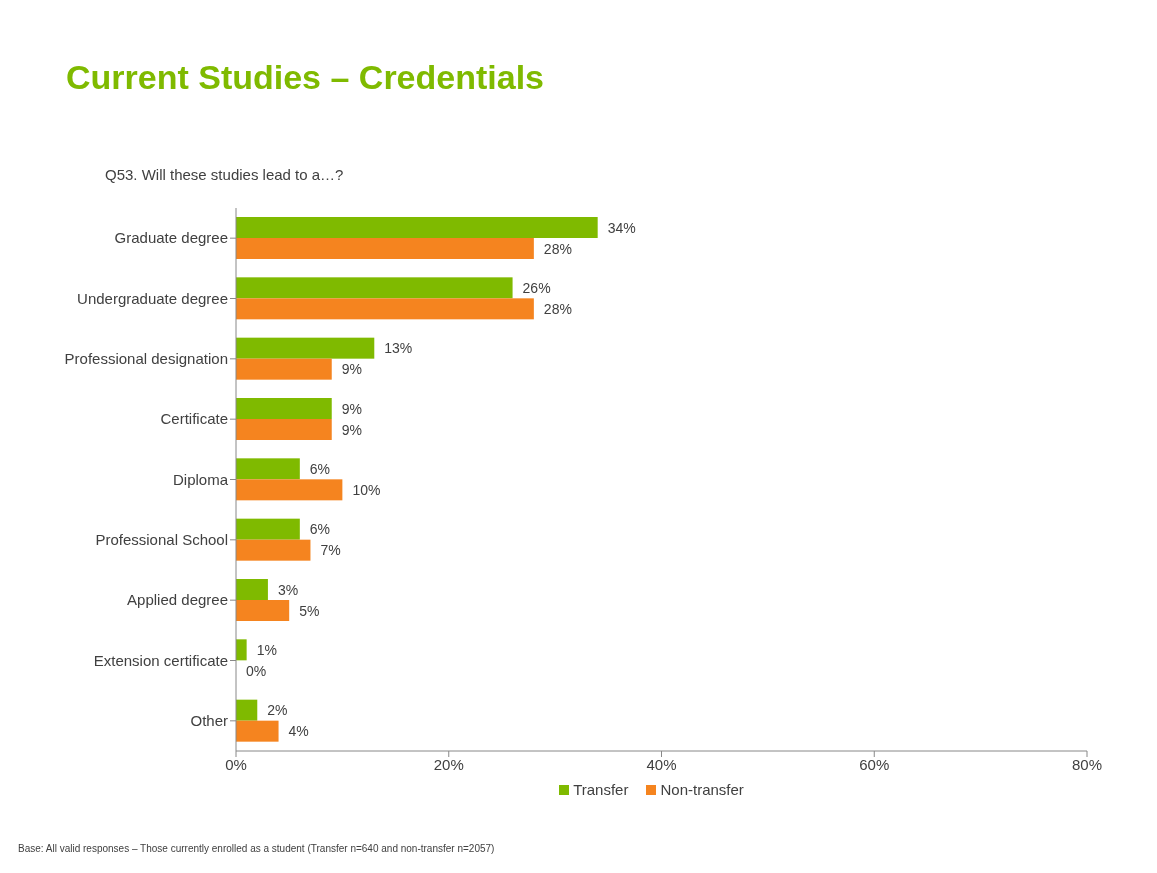 This screenshot has width=1157, height=873. I want to click on data-label: 13%, so click(398, 348).